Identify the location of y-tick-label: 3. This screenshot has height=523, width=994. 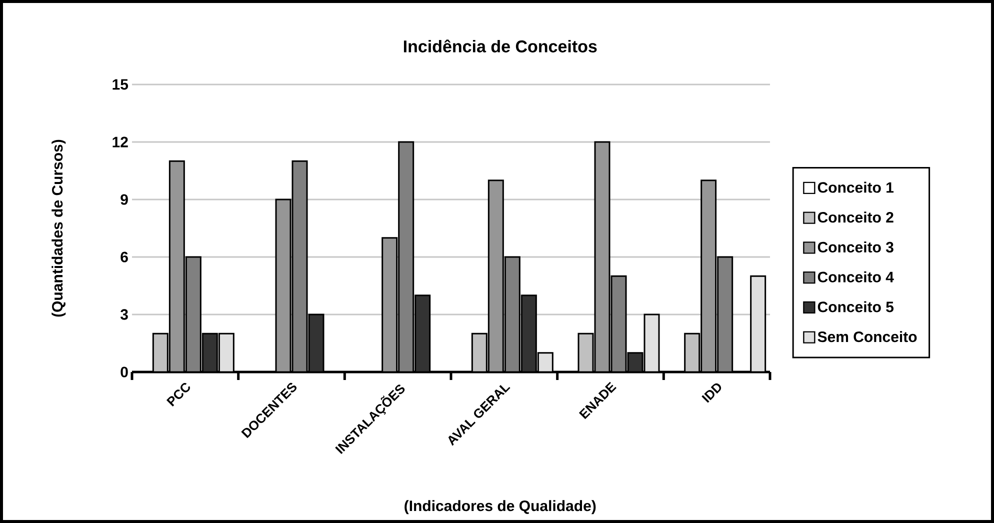
(124, 314).